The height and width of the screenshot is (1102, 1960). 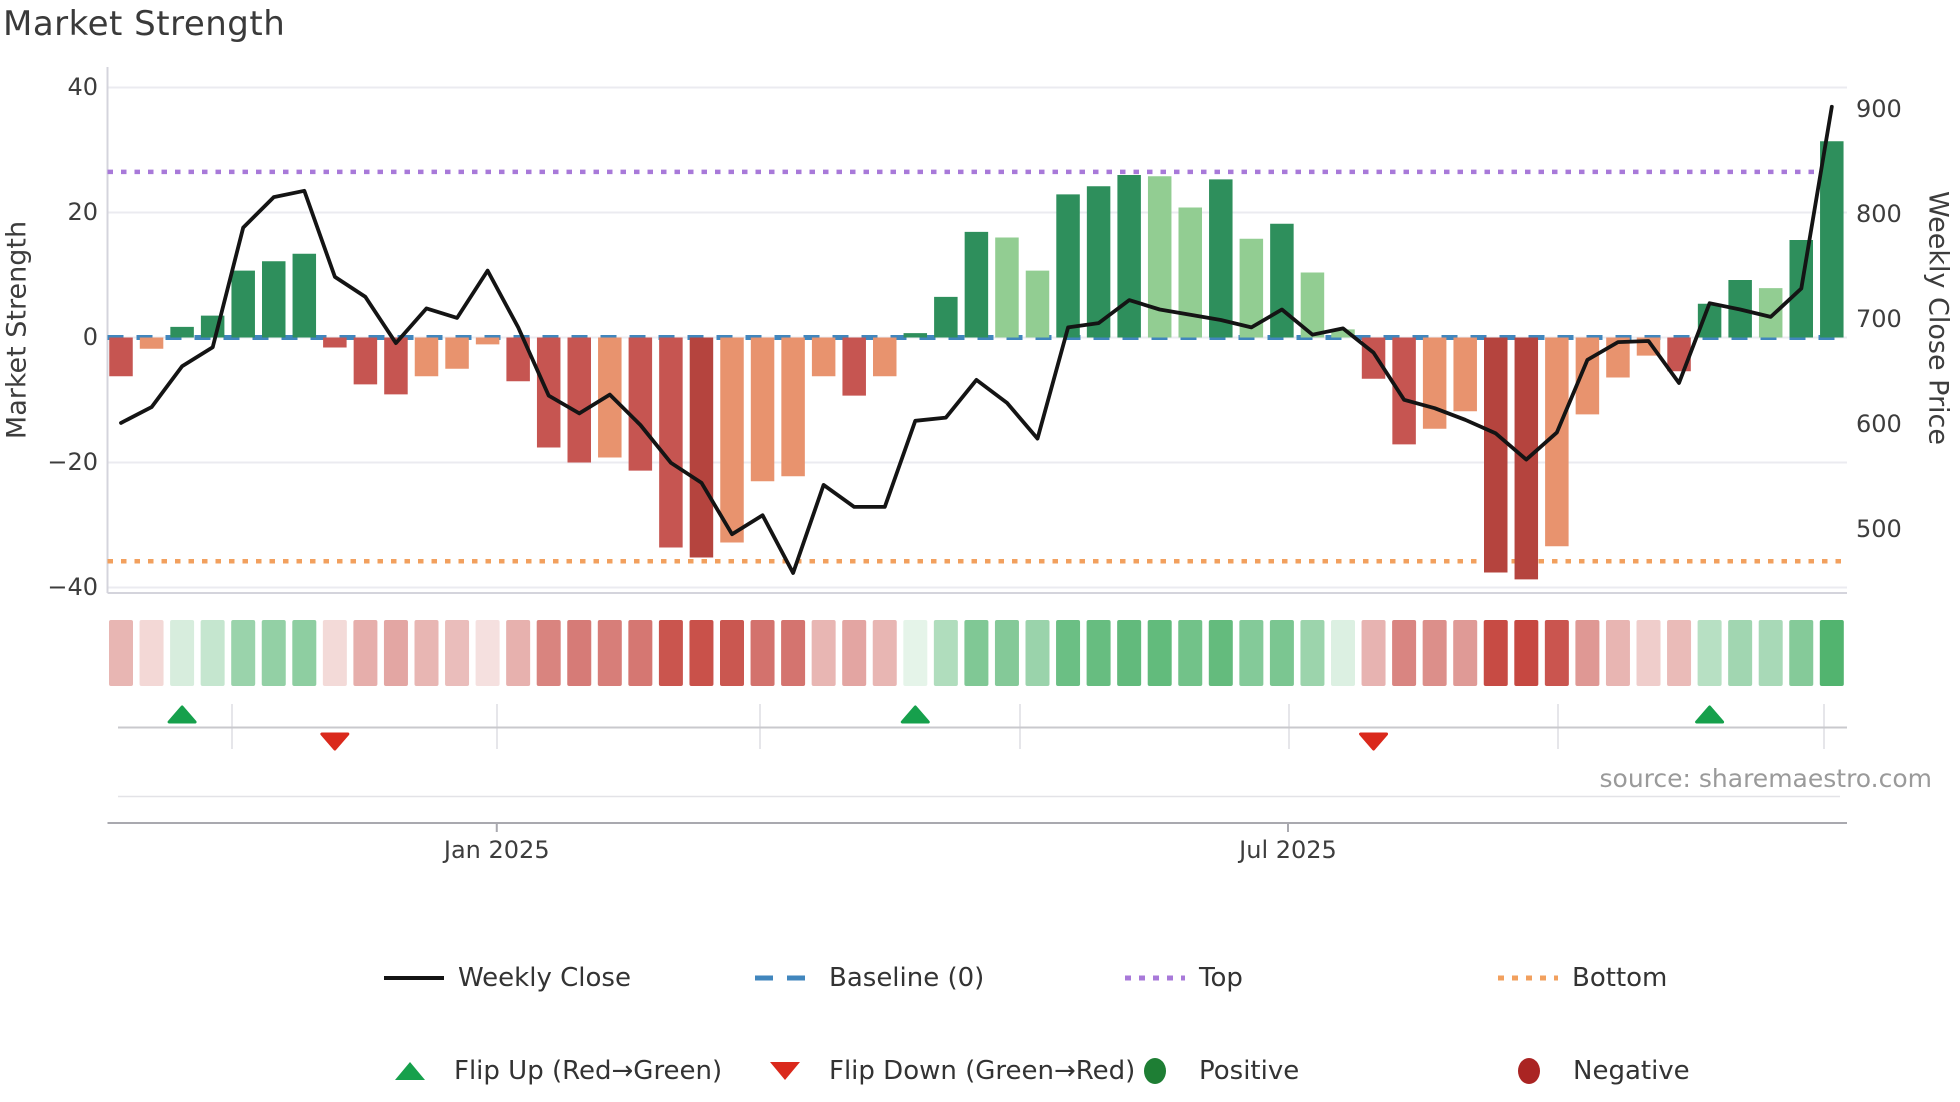 I want to click on dark-red-circle-icon, so click(x=1529, y=1071).